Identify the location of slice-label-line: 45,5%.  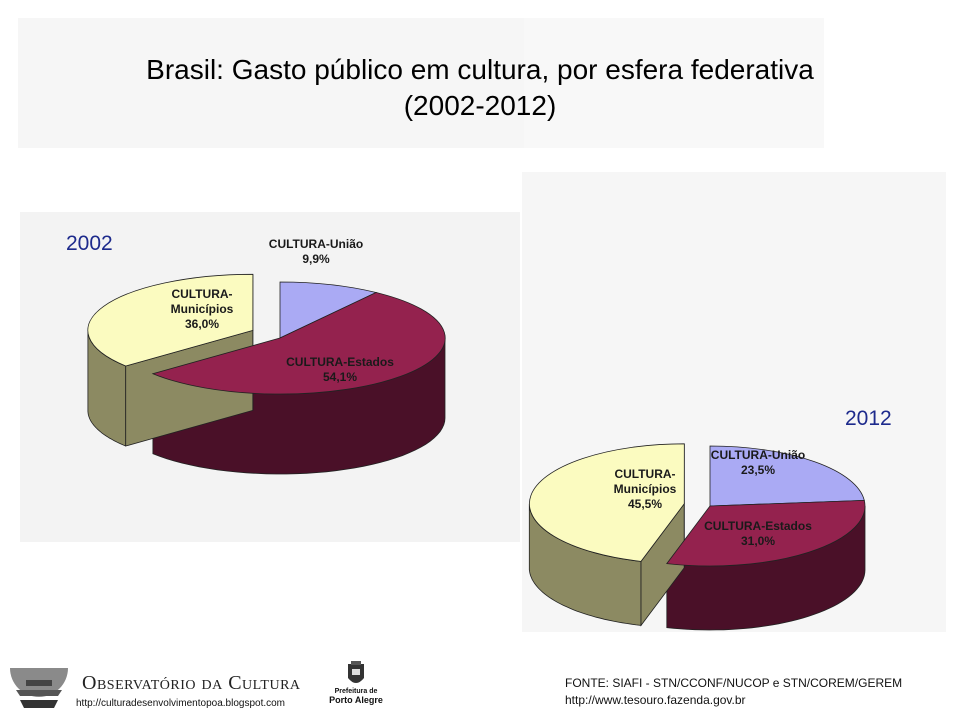
(645, 504).